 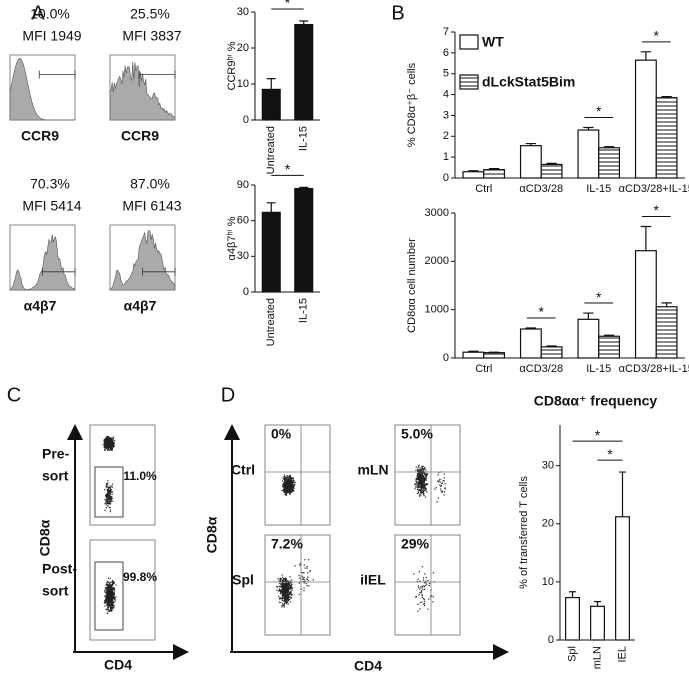 I want to click on axis-label: CD4, so click(x=368, y=666).